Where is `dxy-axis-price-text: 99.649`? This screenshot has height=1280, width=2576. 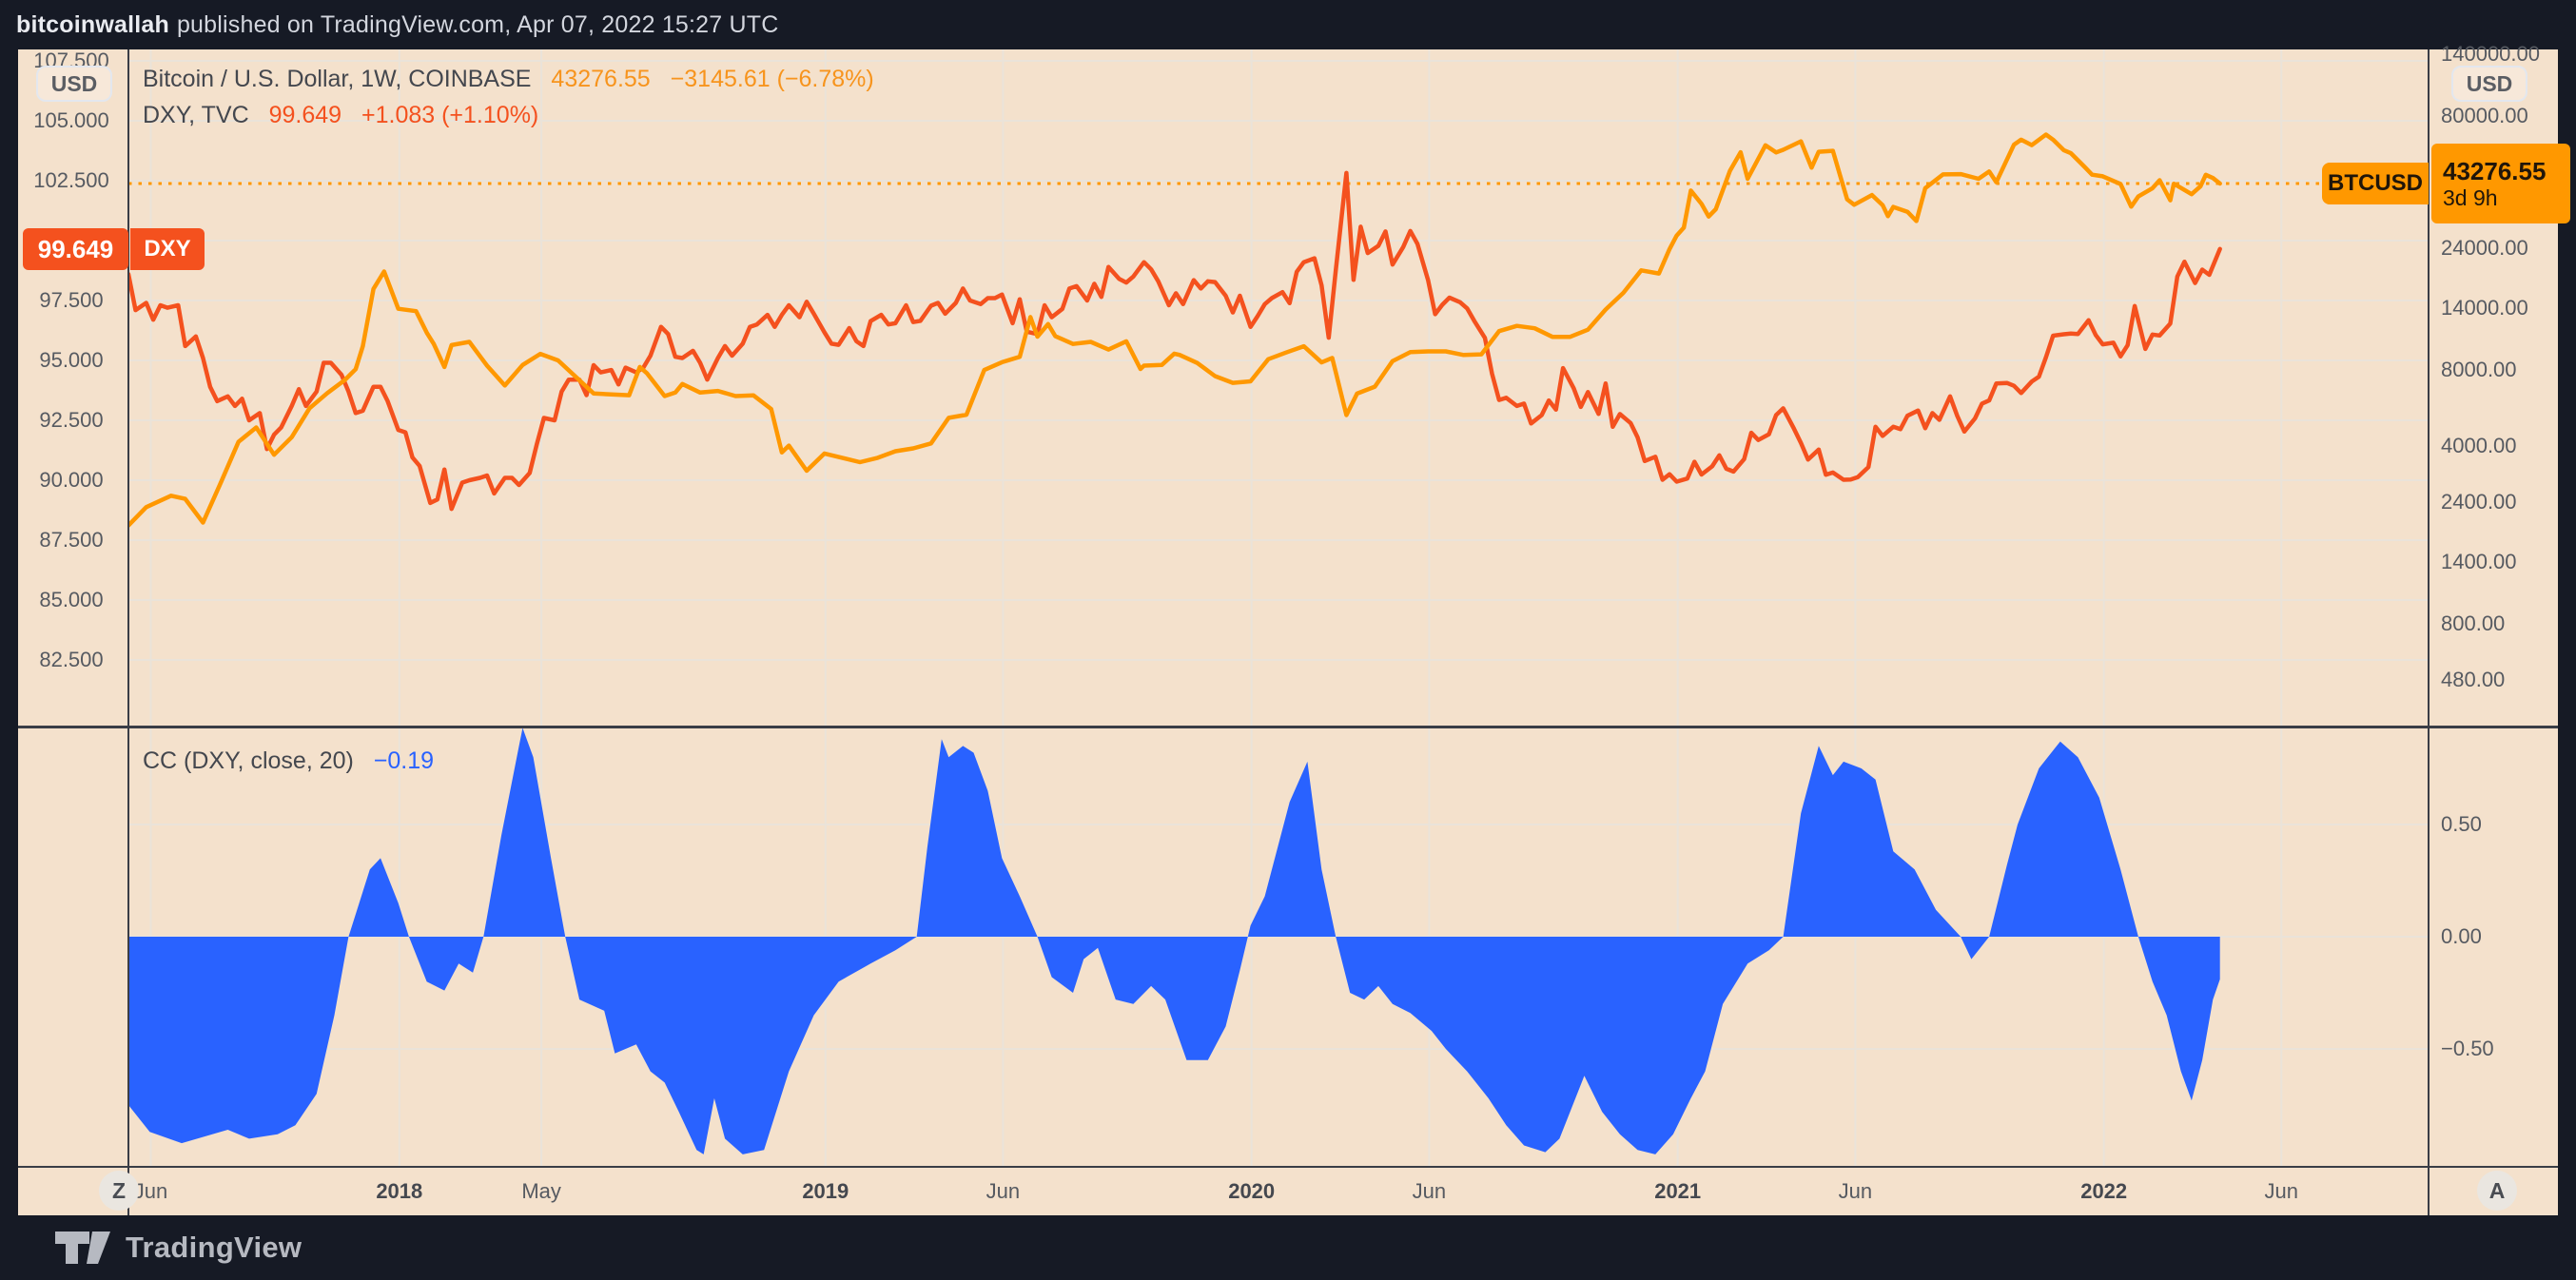 dxy-axis-price-text: 99.649 is located at coordinates (75, 248).